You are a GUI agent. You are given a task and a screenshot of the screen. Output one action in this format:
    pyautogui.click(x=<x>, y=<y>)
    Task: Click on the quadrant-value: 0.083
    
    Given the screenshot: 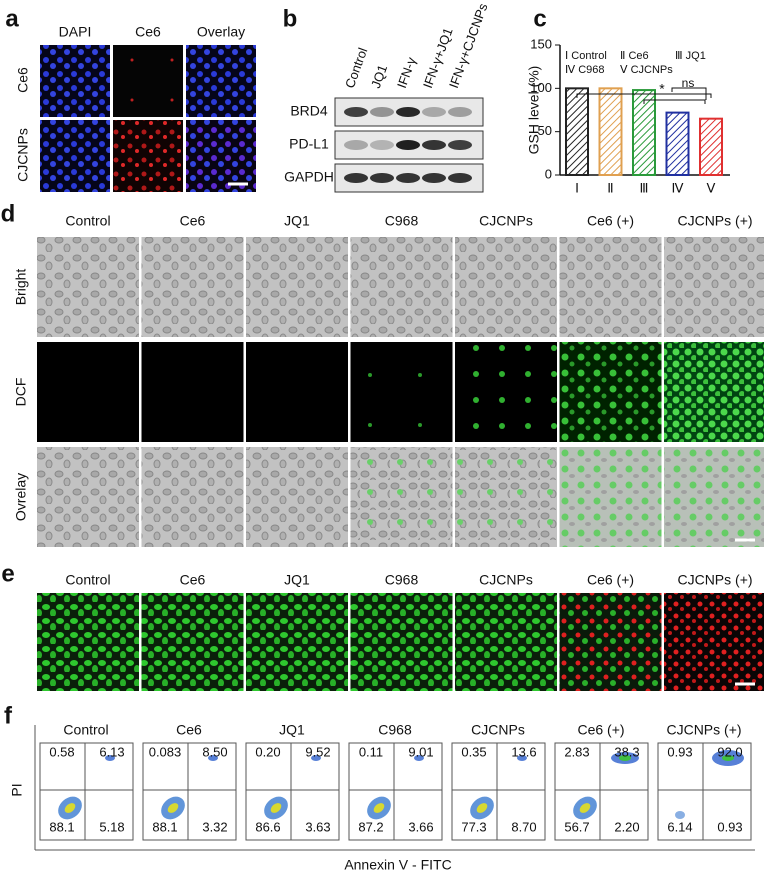 What is the action you would take?
    pyautogui.click(x=165, y=751)
    